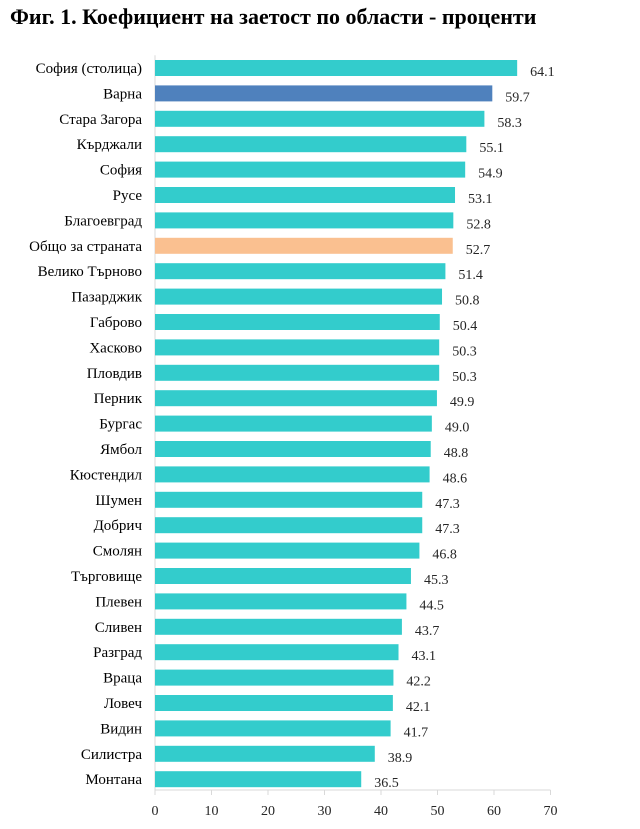 The width and height of the screenshot is (640, 829). I want to click on category-label: София, so click(121, 171).